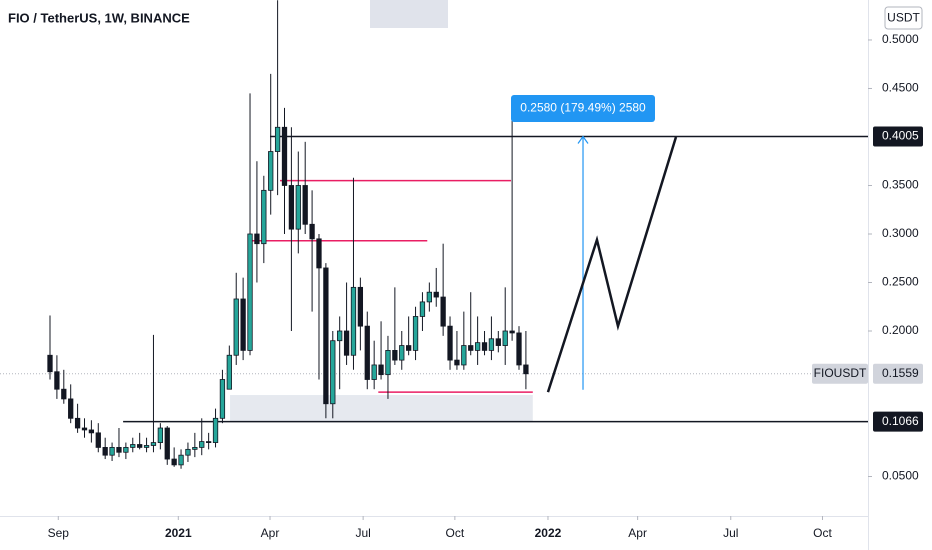 The height and width of the screenshot is (550, 932). What do you see at coordinates (381, 408) in the screenshot?
I see `zone` at bounding box center [381, 408].